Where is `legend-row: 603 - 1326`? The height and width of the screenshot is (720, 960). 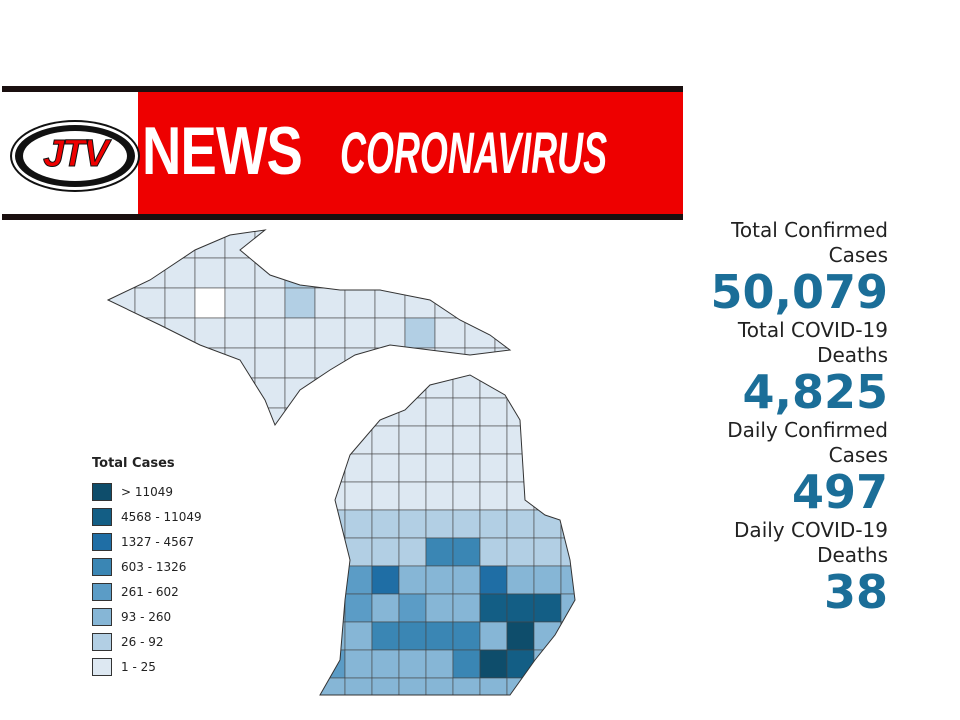
legend-row: 603 - 1326 is located at coordinates (147, 566).